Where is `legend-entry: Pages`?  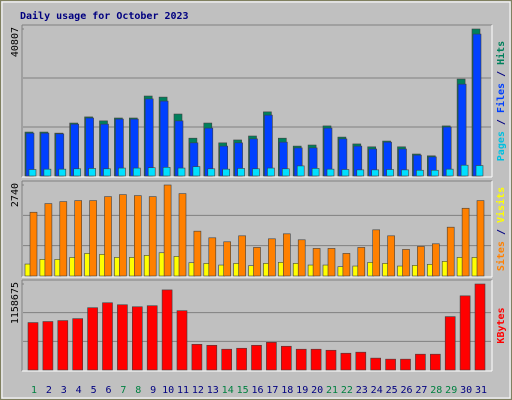
legend-entry: Pages is located at coordinates (501, 146).